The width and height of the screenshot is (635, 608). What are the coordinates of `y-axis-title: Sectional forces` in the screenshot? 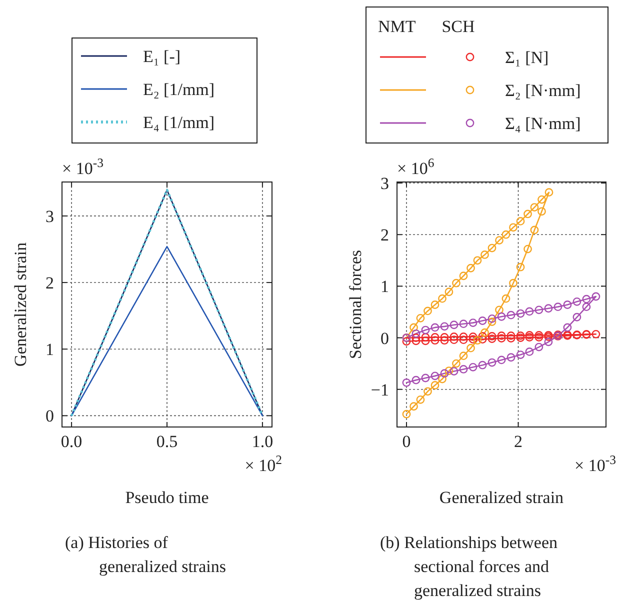 It's located at (355, 305).